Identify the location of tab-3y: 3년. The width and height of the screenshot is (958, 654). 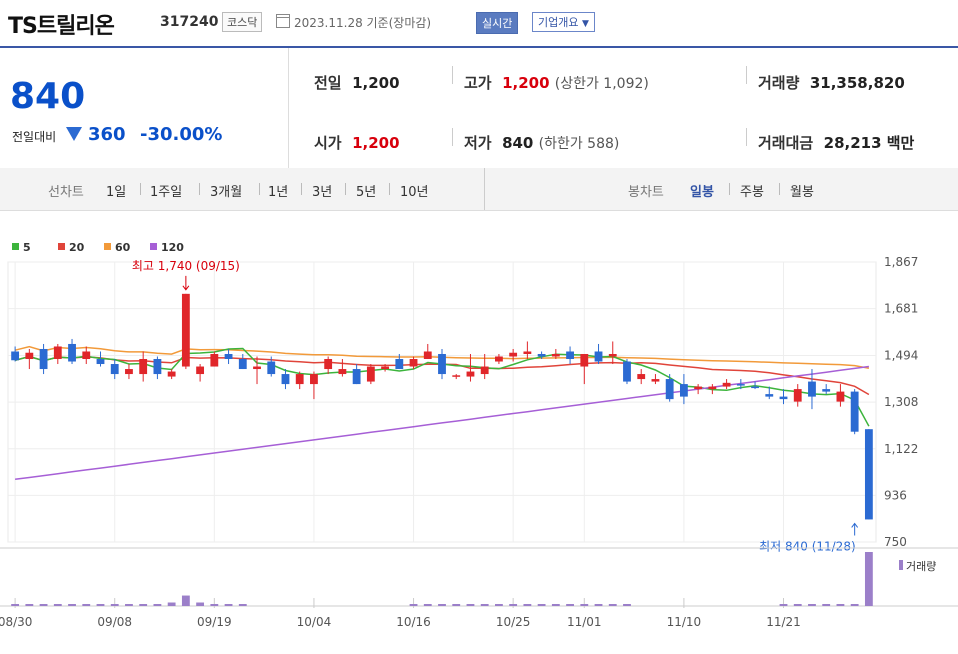
(322, 192).